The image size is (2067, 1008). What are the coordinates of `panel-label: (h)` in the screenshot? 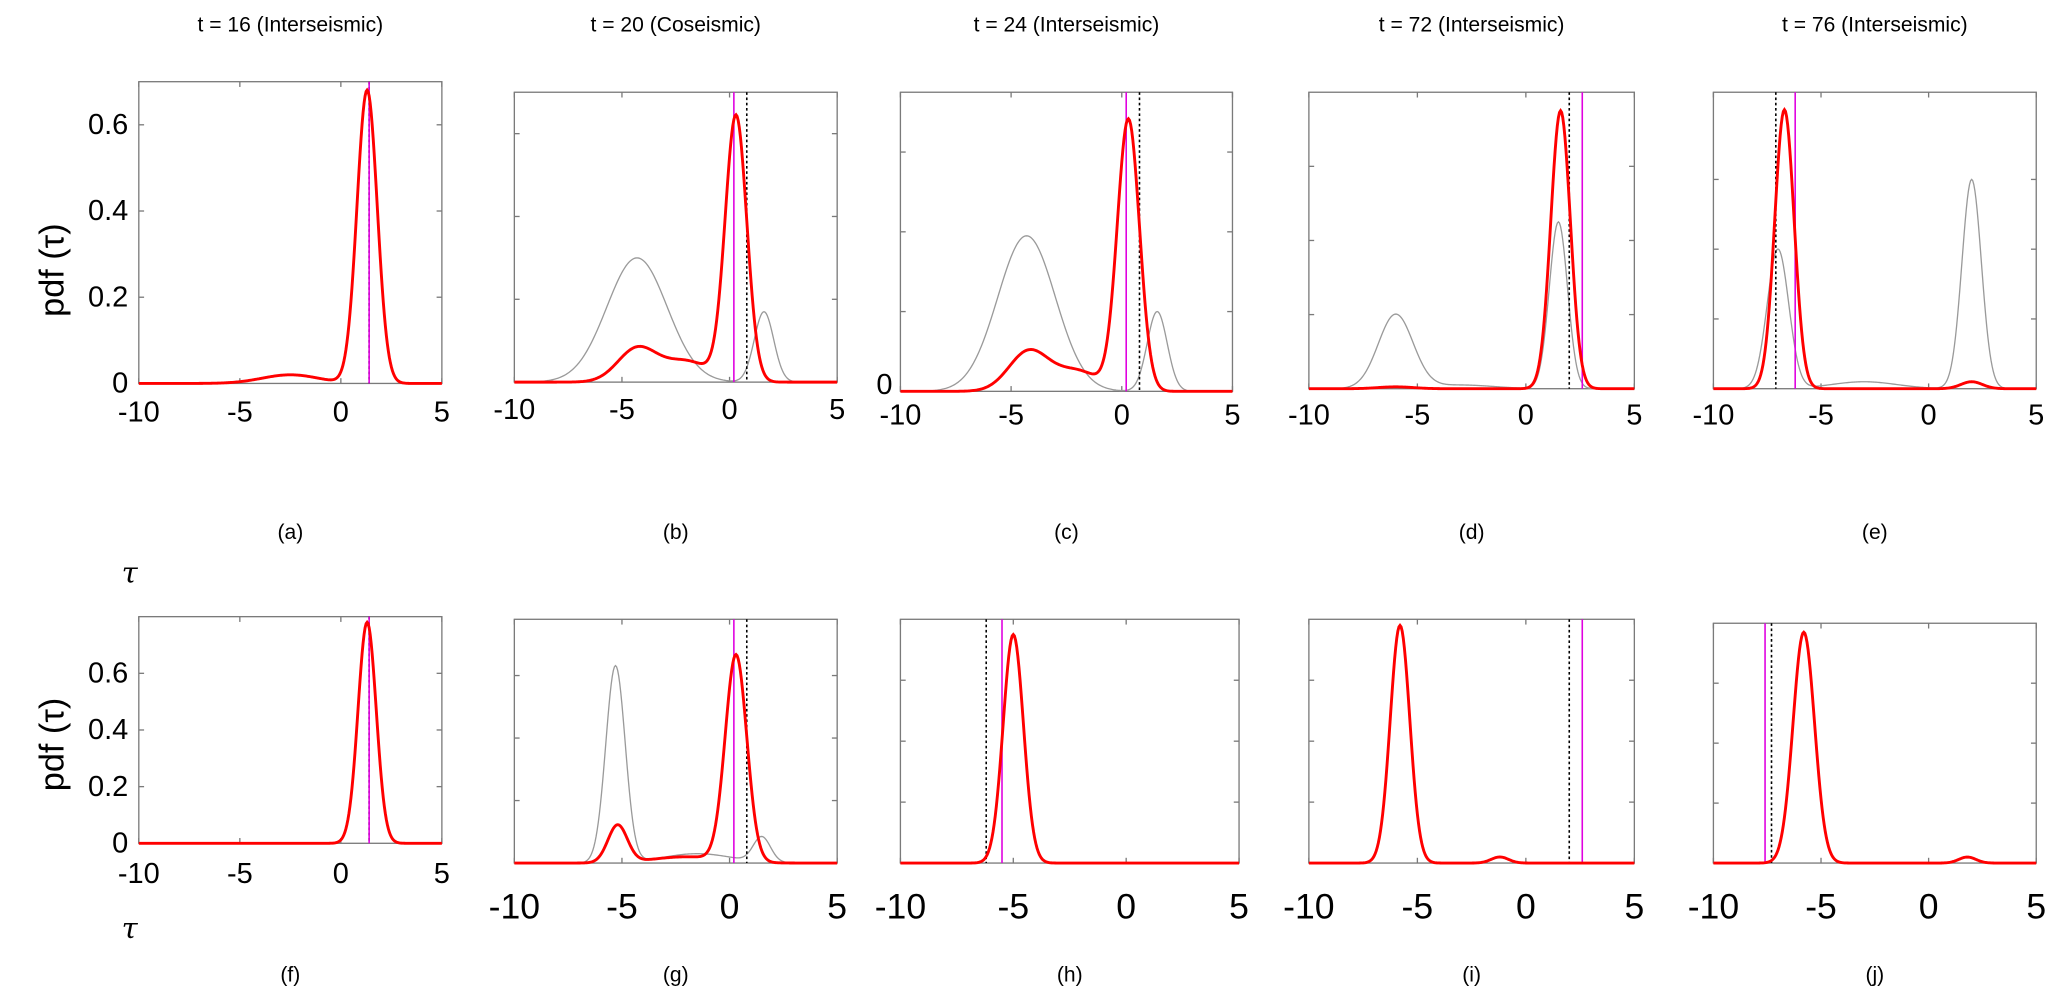 It's located at (1070, 975).